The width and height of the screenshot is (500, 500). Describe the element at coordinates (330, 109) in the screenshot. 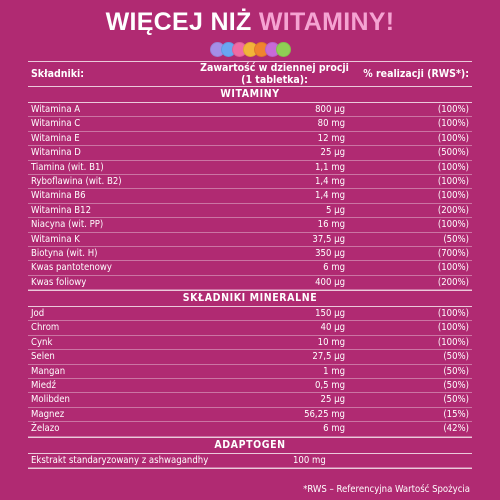

I see `ingredient-amount: 800 µg` at that location.